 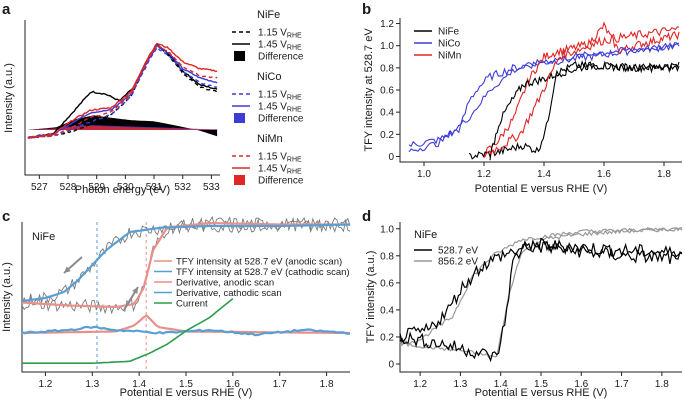 I want to click on x-axis-b-tick-label: 1.8, so click(x=664, y=174).